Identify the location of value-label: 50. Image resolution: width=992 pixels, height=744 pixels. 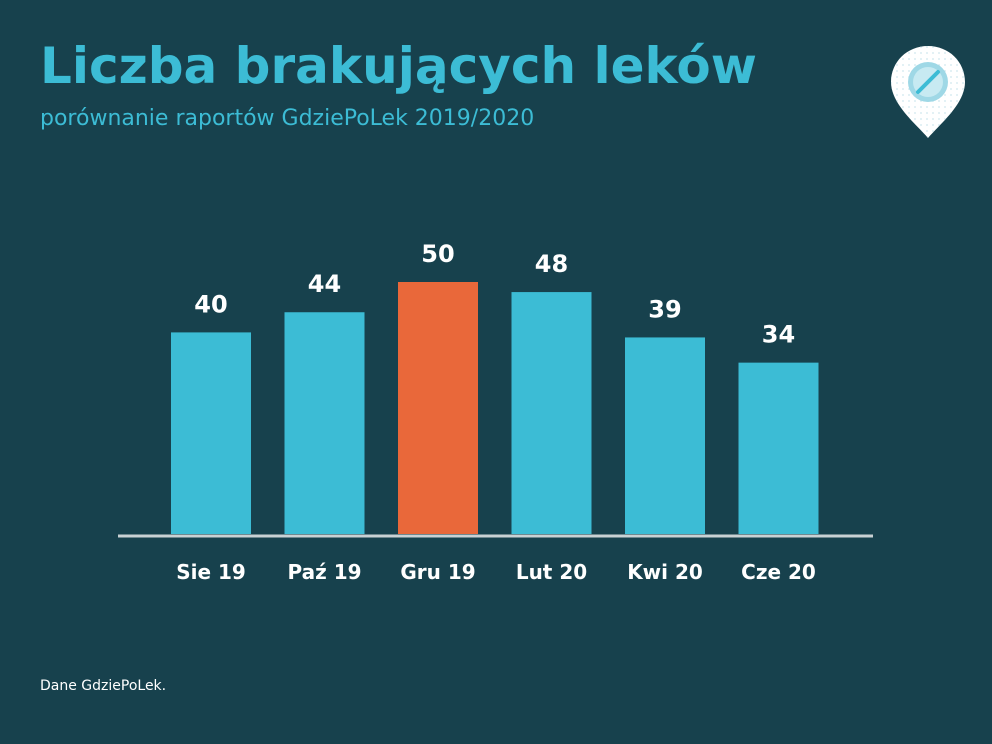
(437, 254).